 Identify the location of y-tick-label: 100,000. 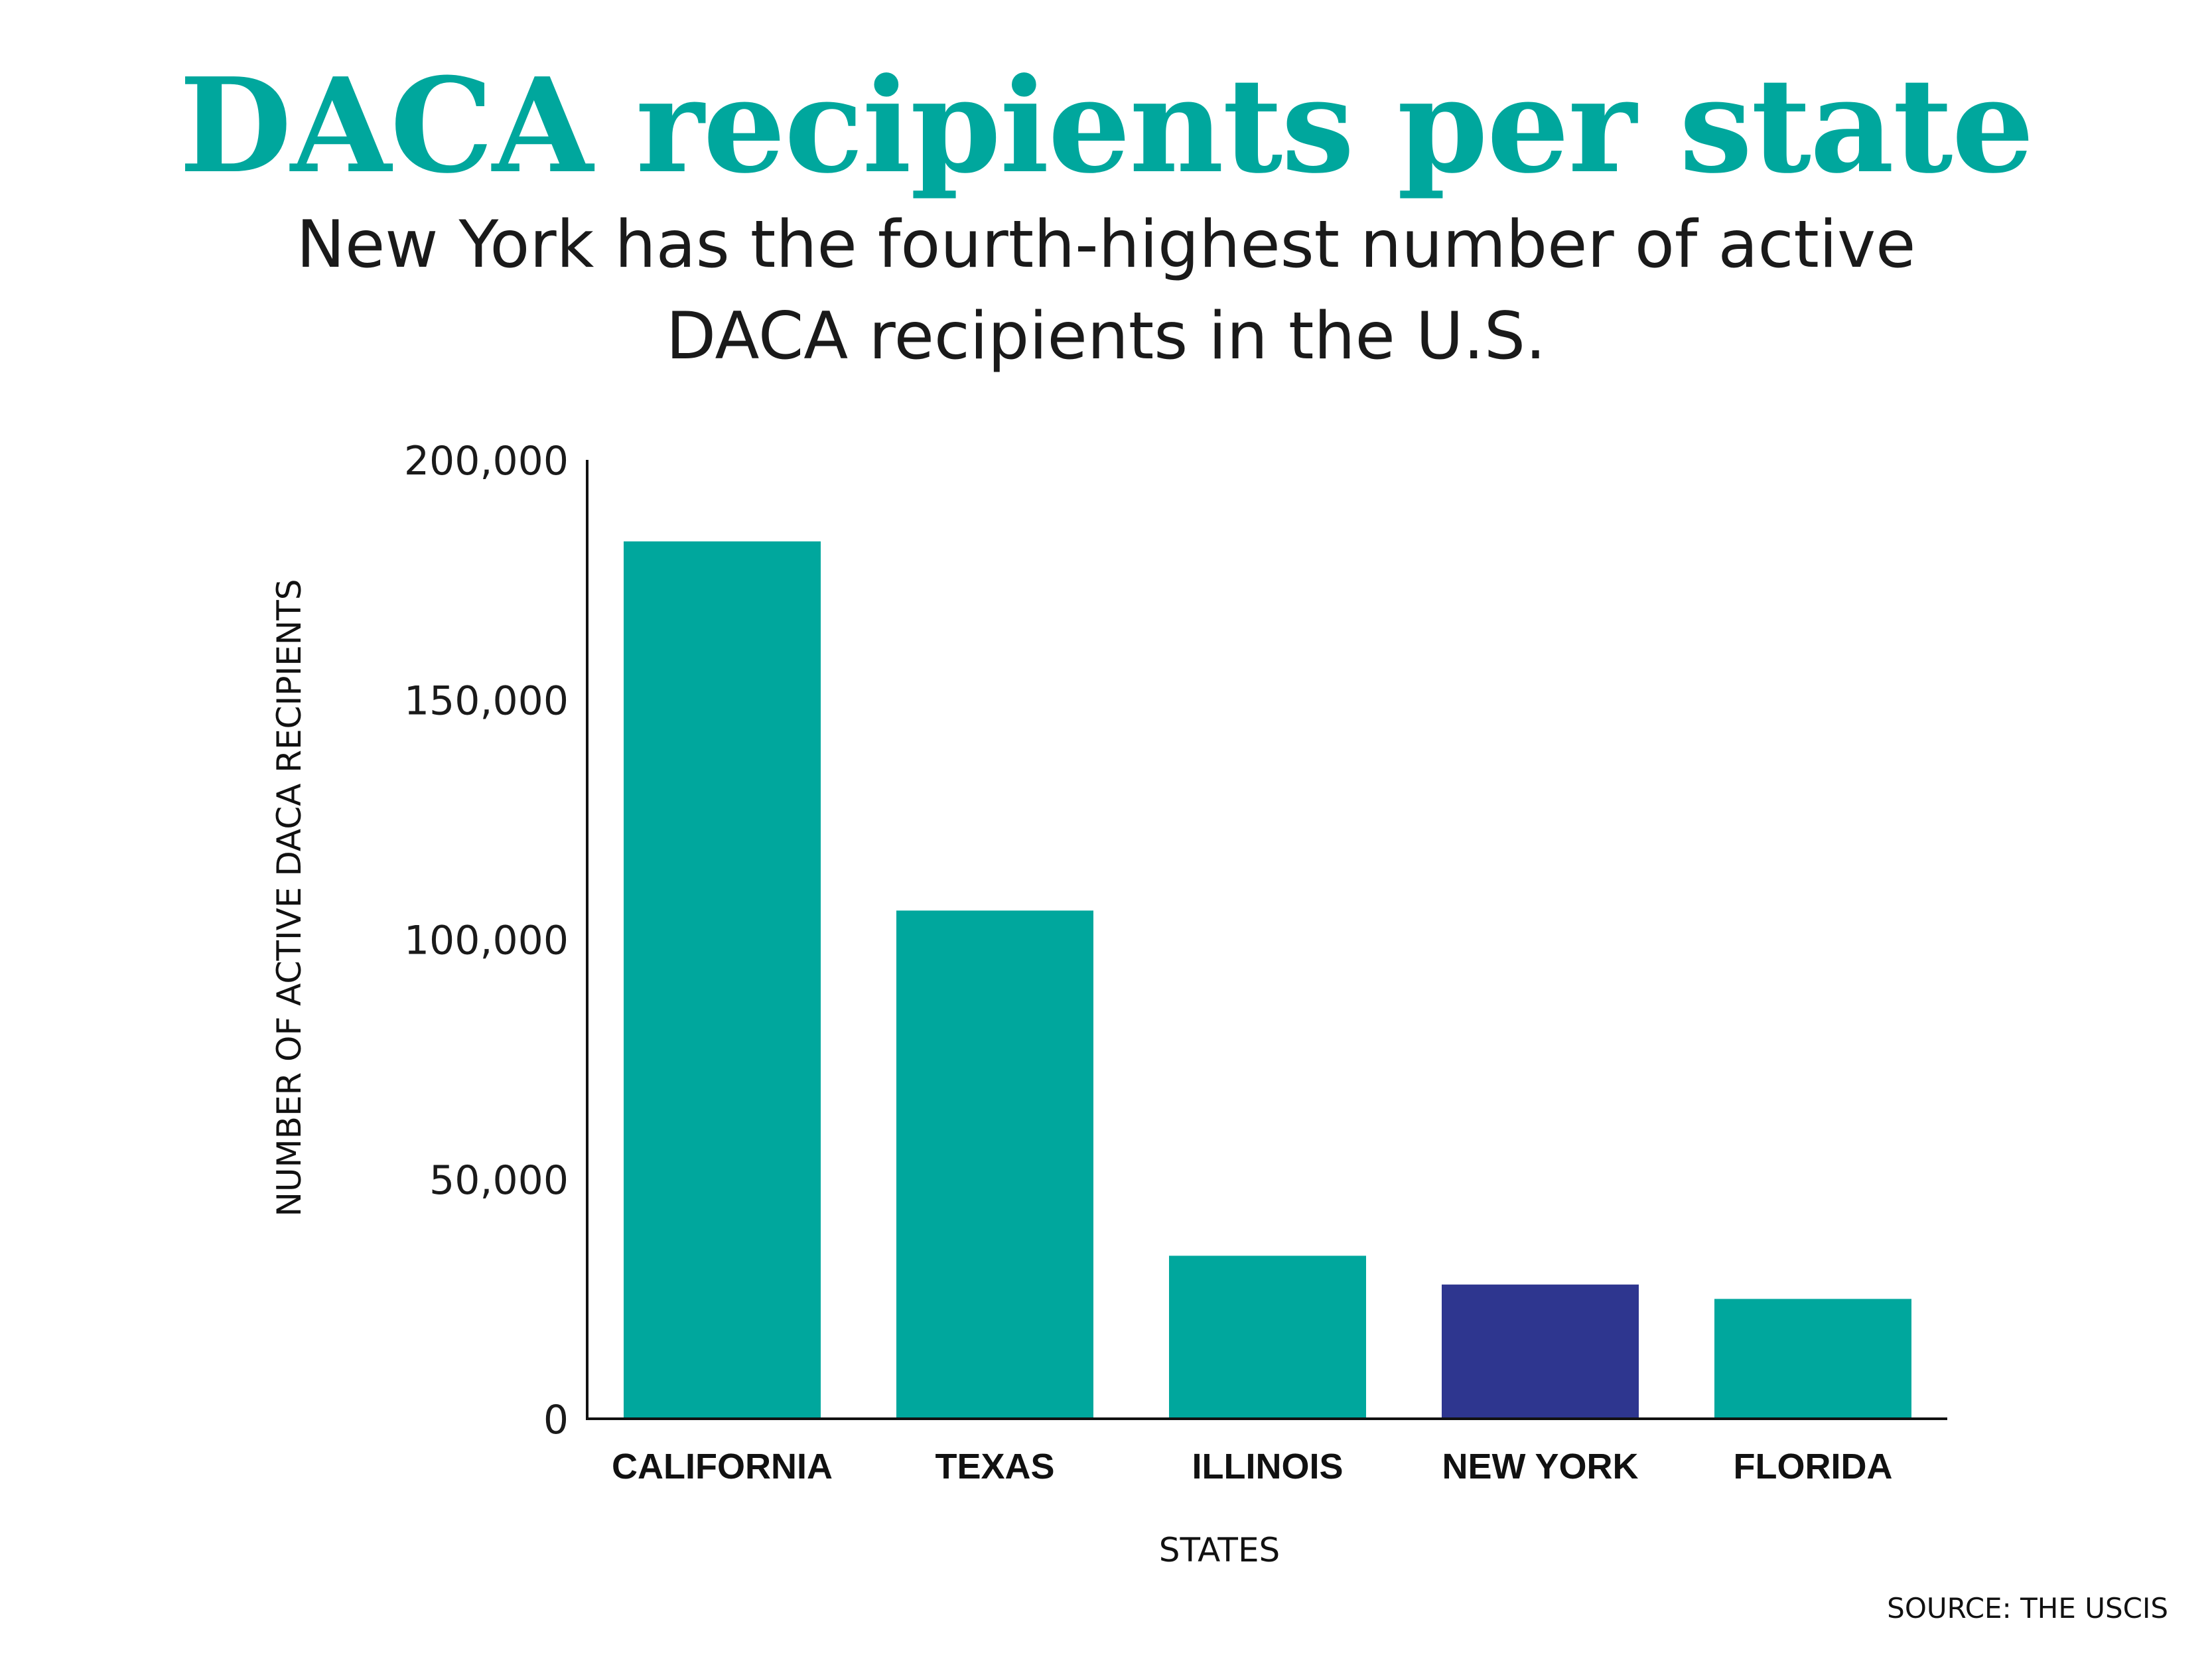
(486, 941).